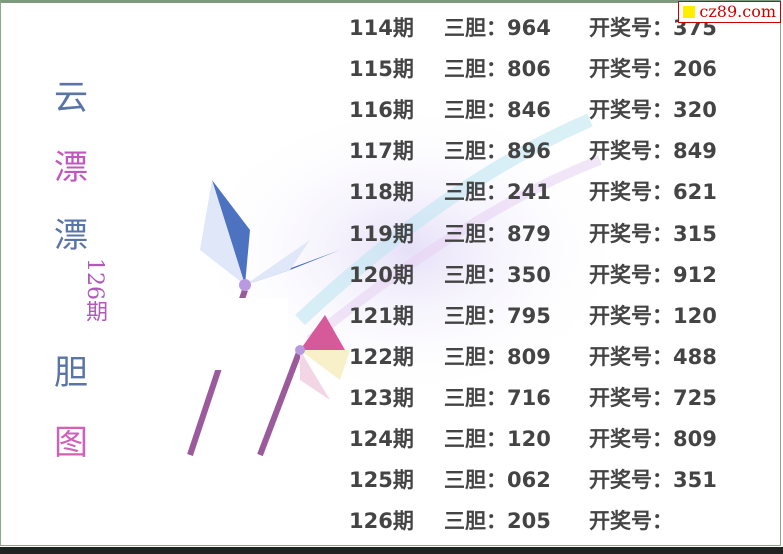 The image size is (783, 554). Describe the element at coordinates (381, 28) in the screenshot. I see `period: 114期` at that location.